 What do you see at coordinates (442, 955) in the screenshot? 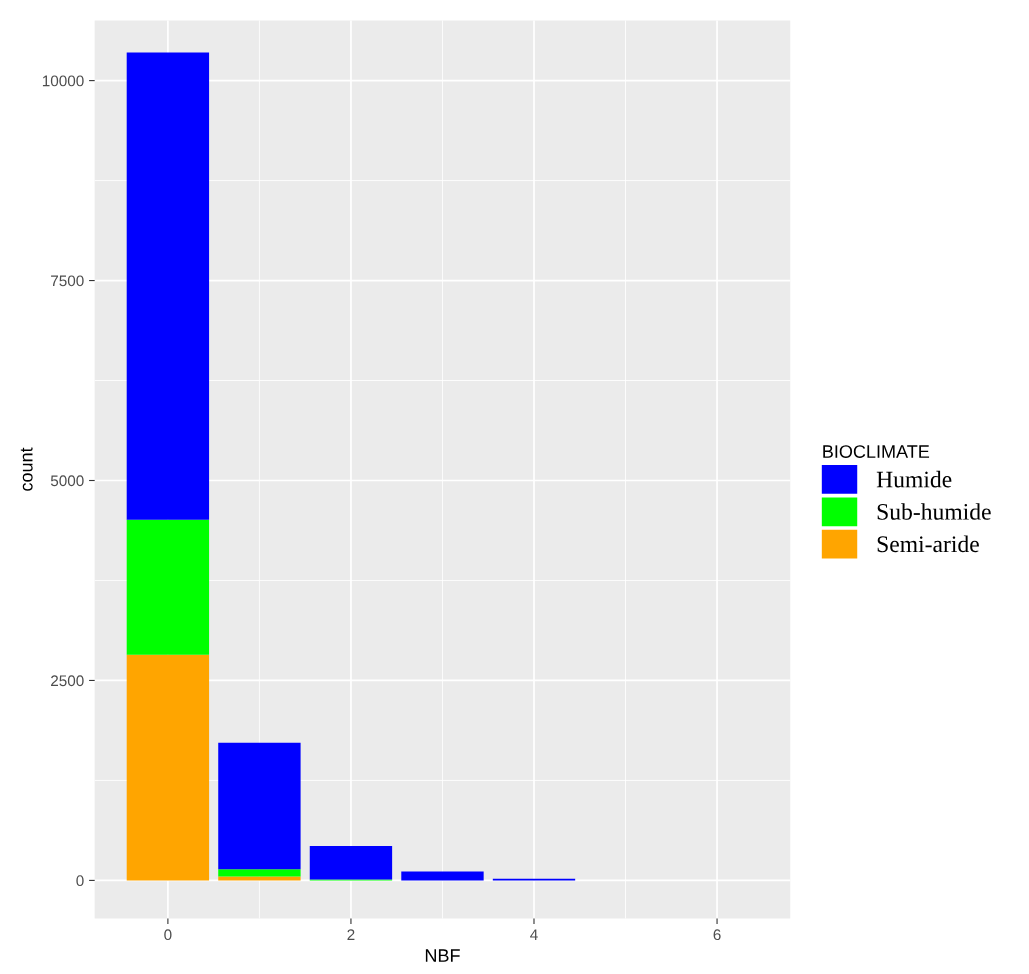
I see `x-axis-title: NBF` at bounding box center [442, 955].